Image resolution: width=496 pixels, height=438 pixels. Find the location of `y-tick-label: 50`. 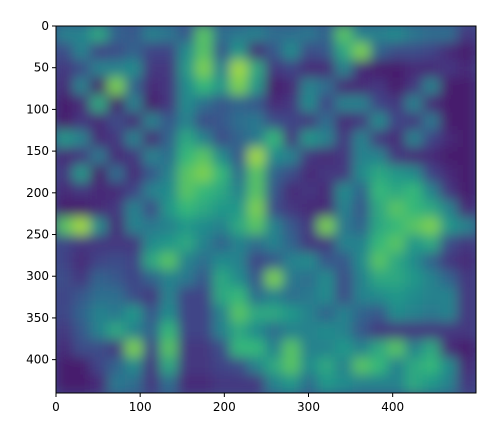

y-tick-label: 50 is located at coordinates (41, 68).